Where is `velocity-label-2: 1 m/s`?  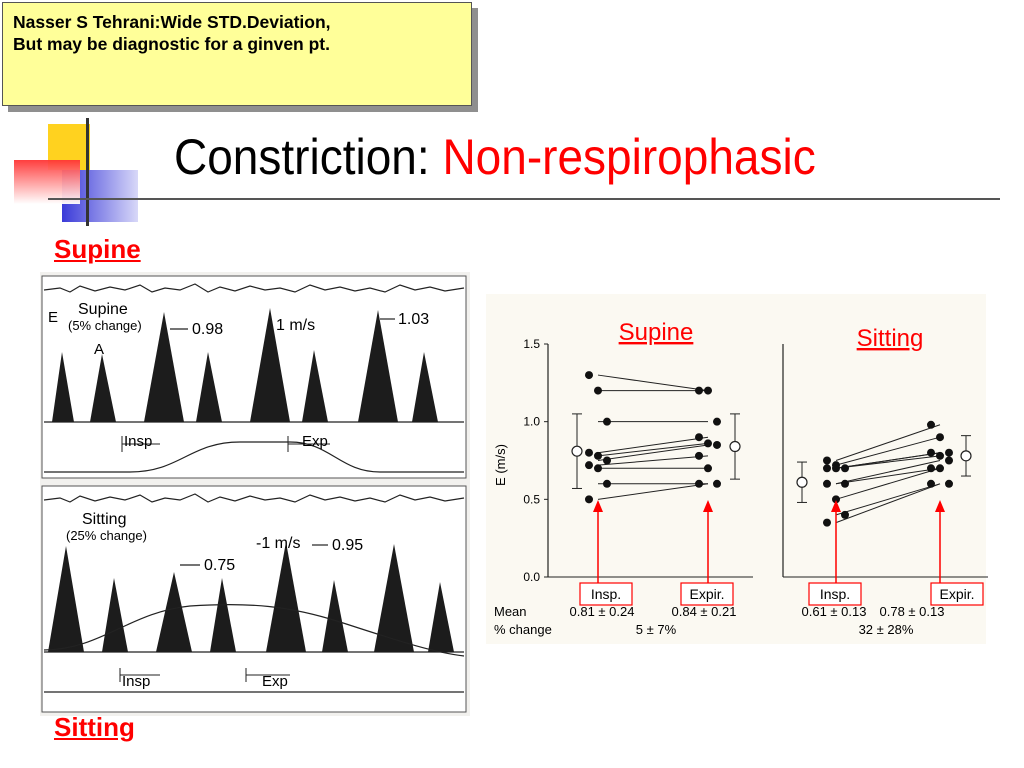 velocity-label-2: 1 m/s is located at coordinates (295, 325).